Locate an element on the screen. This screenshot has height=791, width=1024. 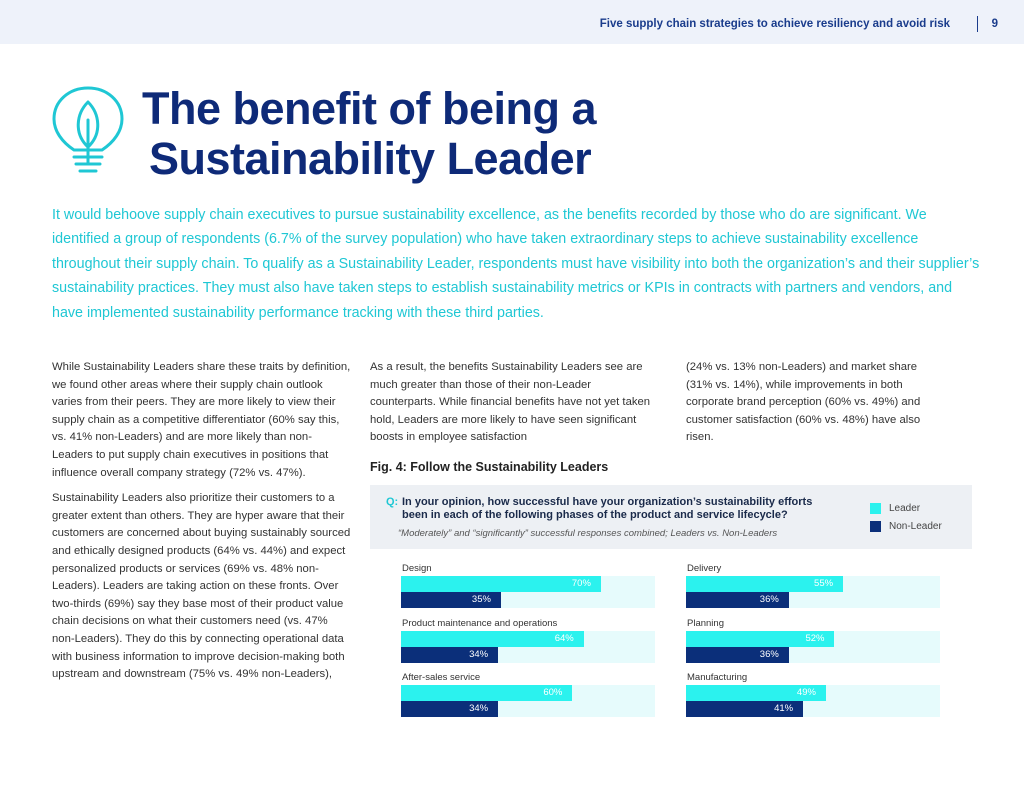
chart-bar-track: 52% is located at coordinates (813, 639).